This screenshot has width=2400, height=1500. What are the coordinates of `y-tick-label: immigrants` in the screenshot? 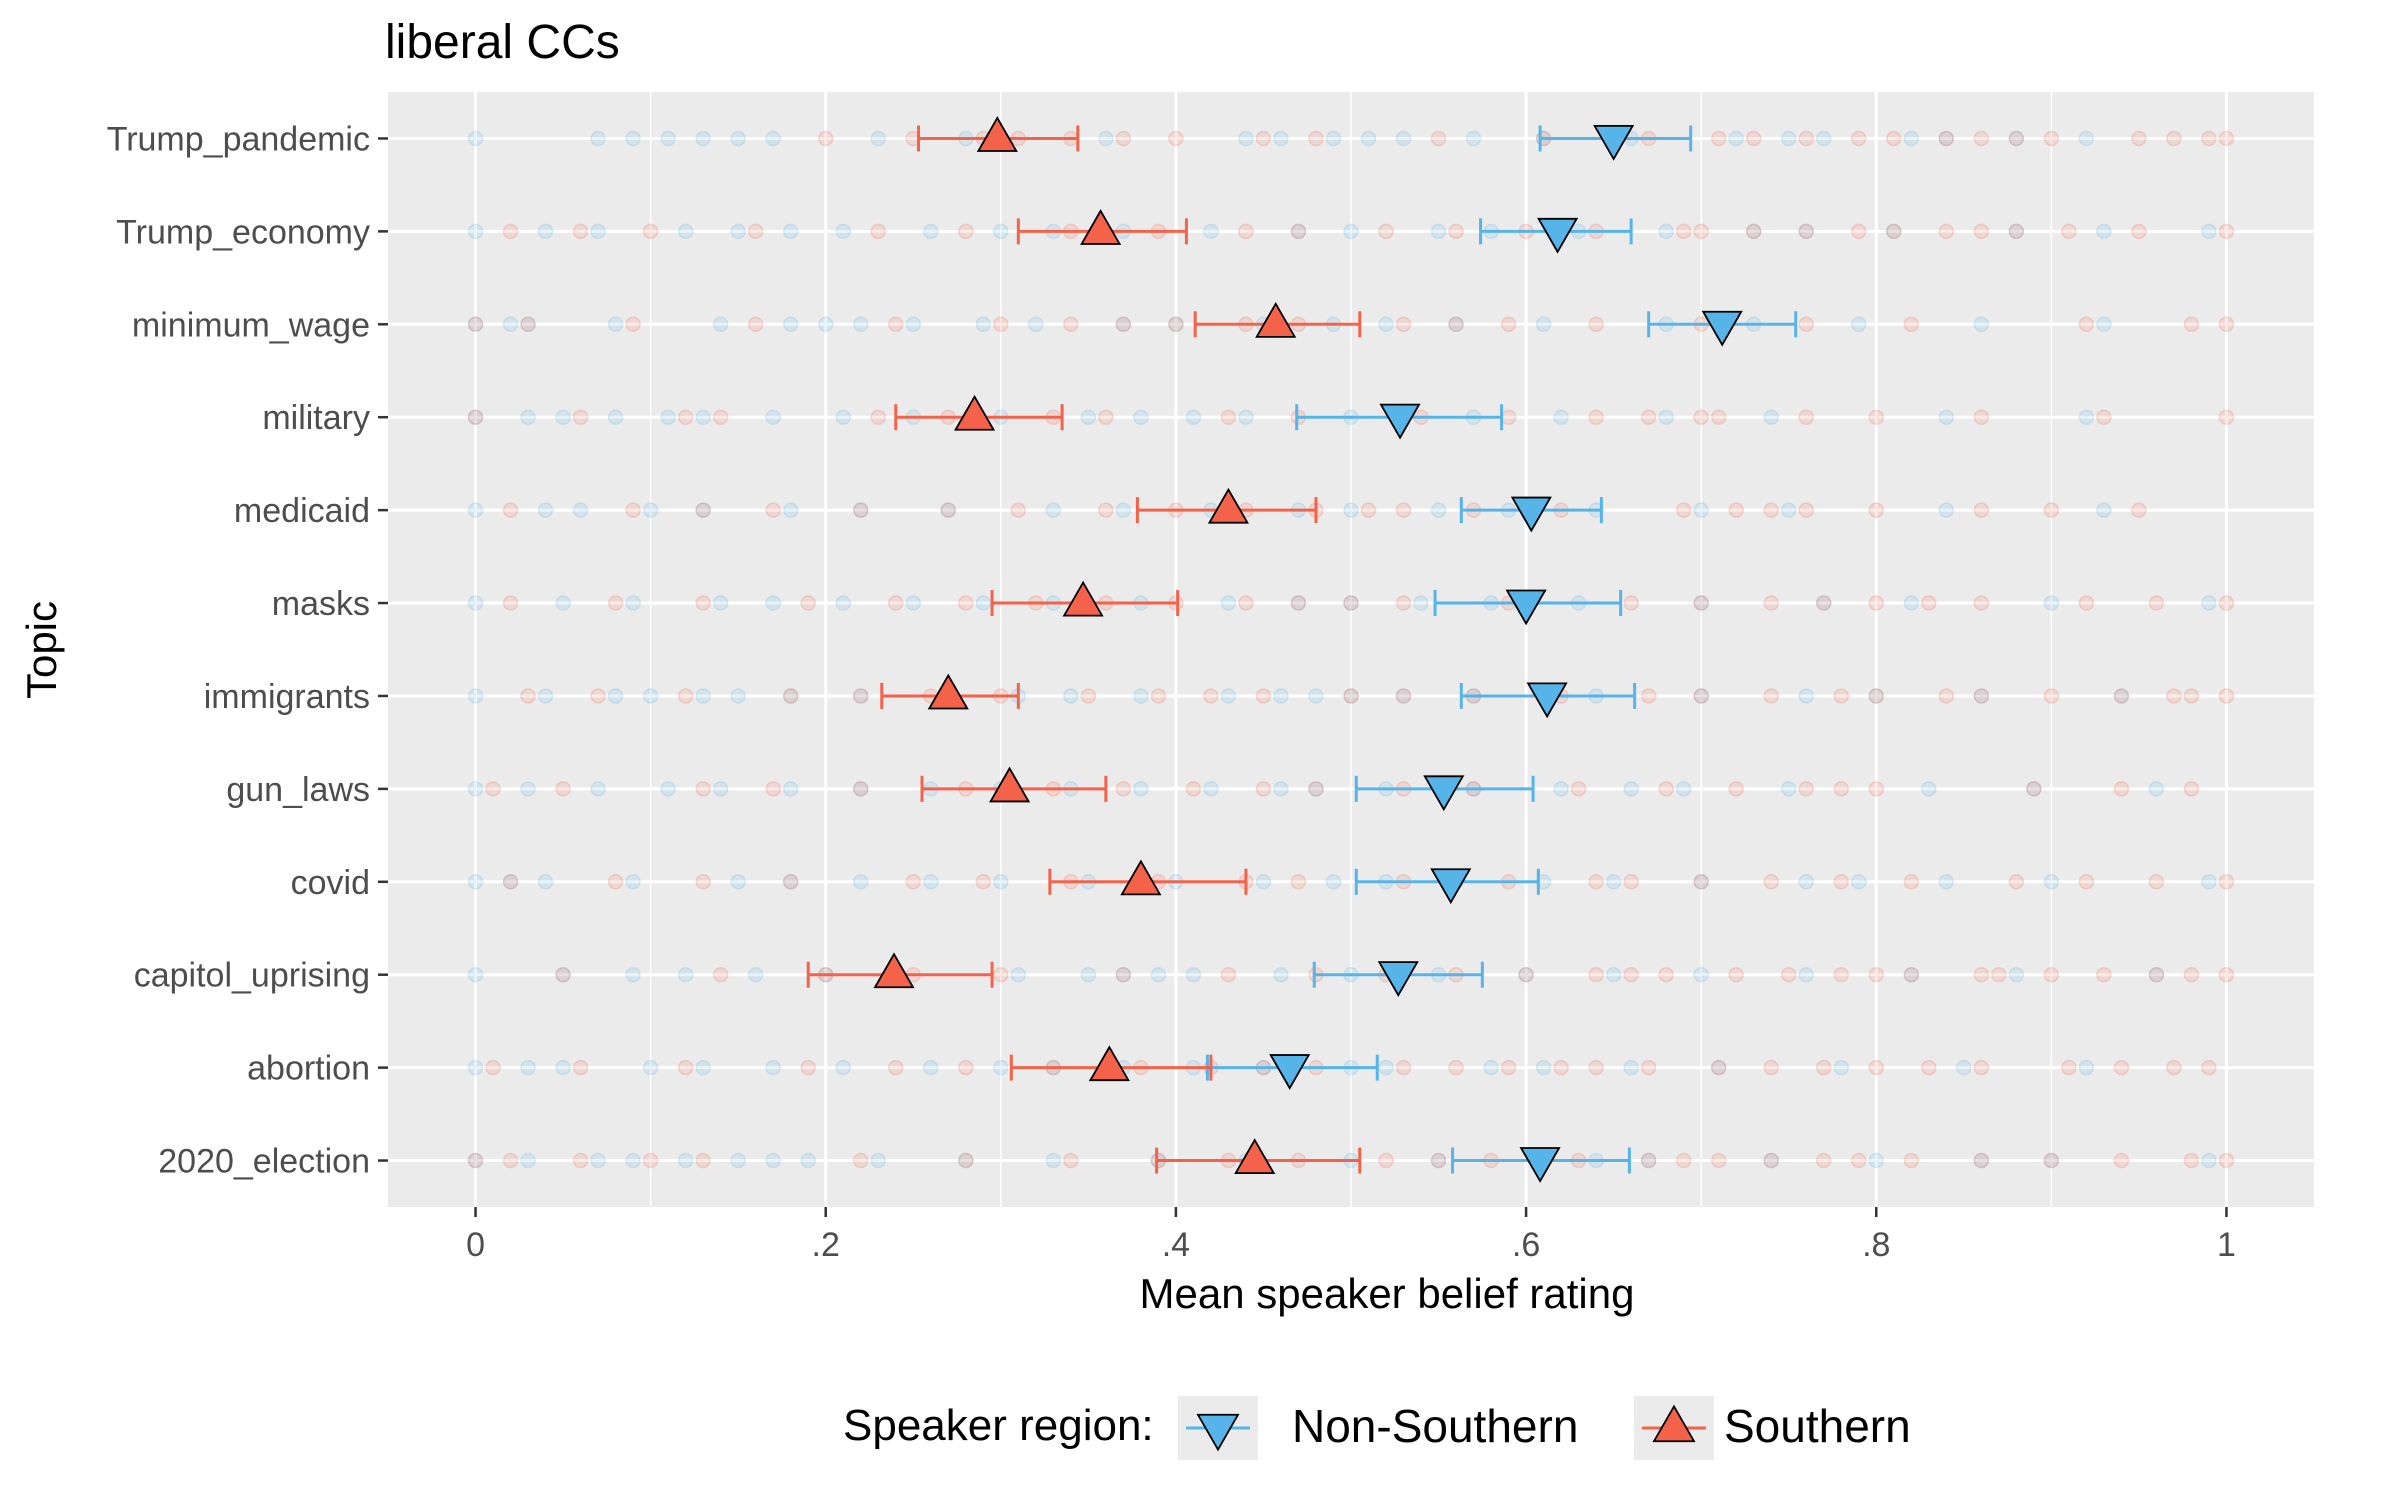 It's located at (287, 697).